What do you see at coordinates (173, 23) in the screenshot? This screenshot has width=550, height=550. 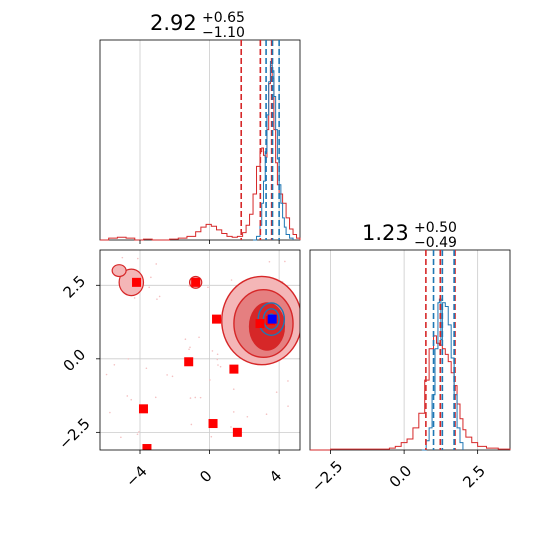 I see `param1-title-value: 2.92` at bounding box center [173, 23].